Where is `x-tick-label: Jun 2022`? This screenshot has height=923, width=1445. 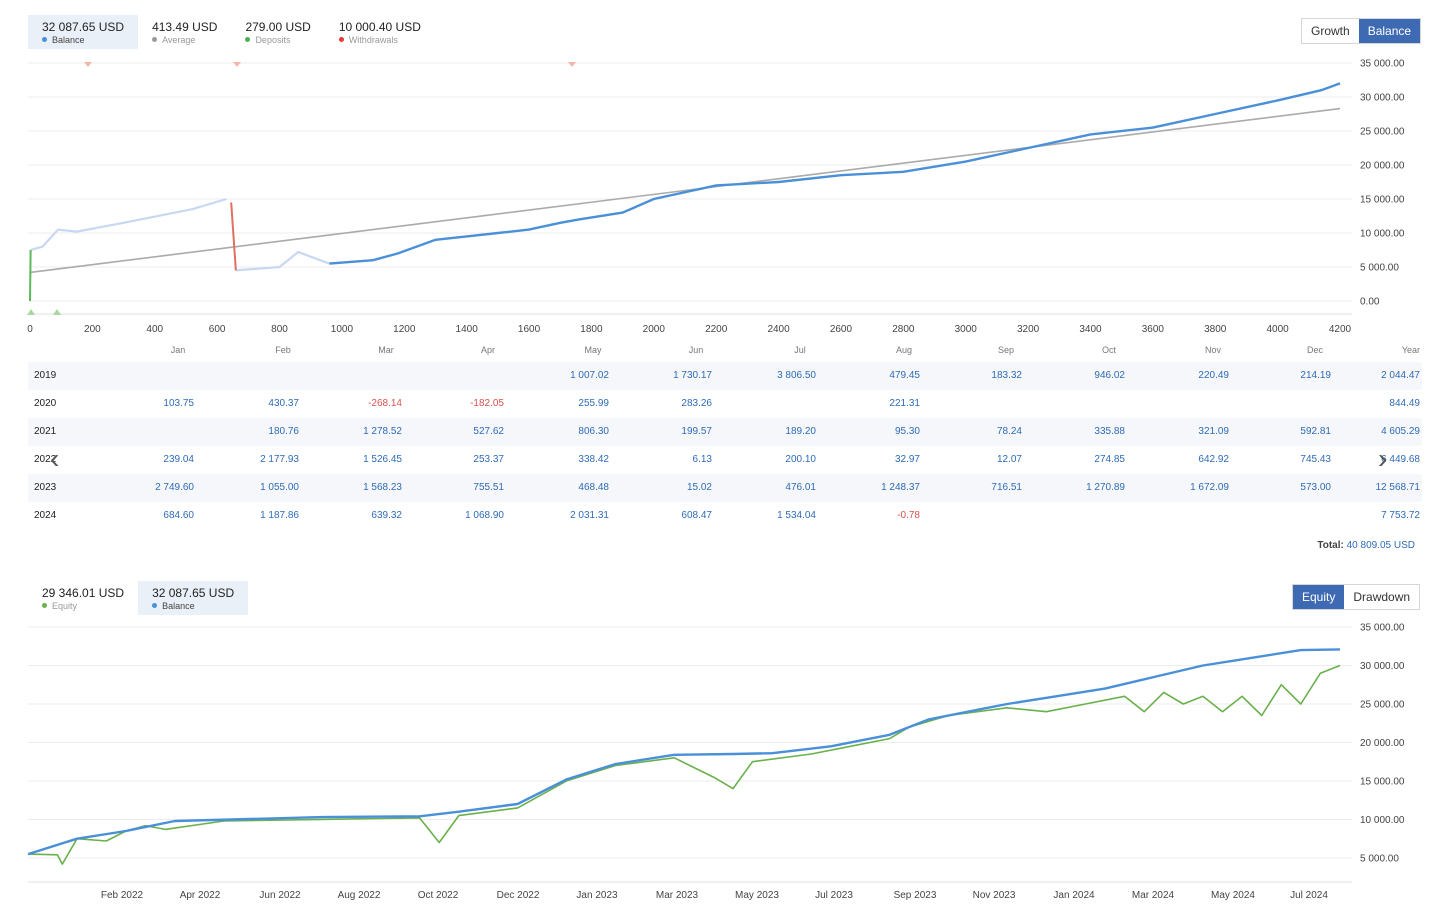
x-tick-label: Jun 2022 is located at coordinates (280, 895).